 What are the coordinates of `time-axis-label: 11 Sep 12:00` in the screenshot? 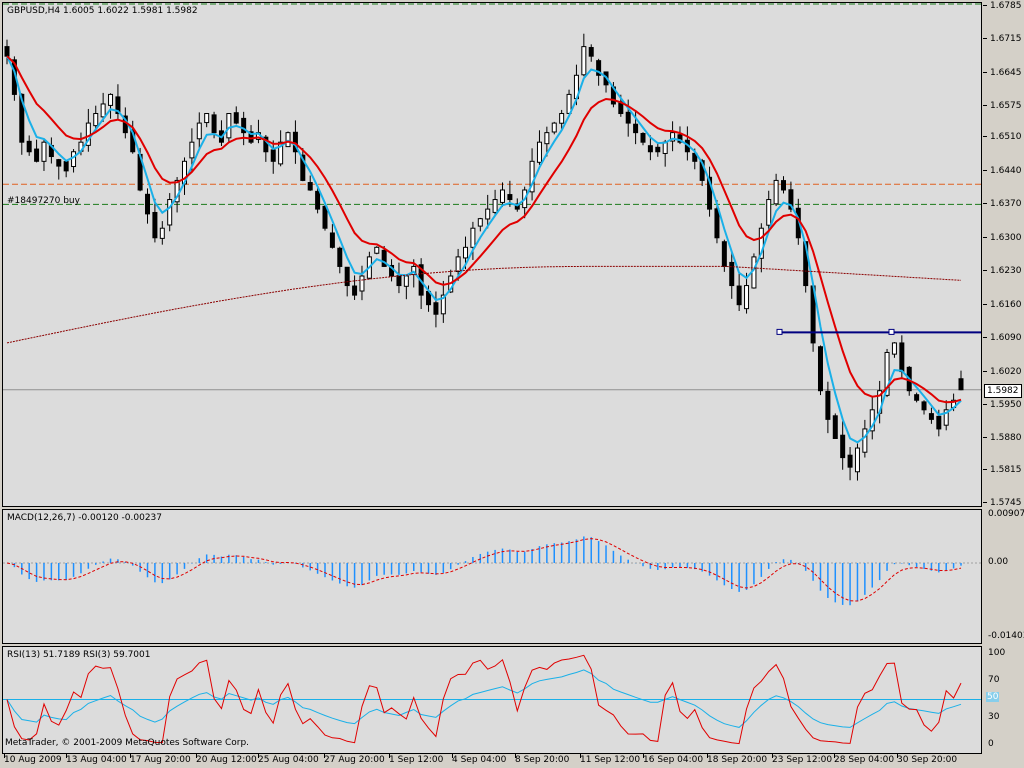 It's located at (610, 760).